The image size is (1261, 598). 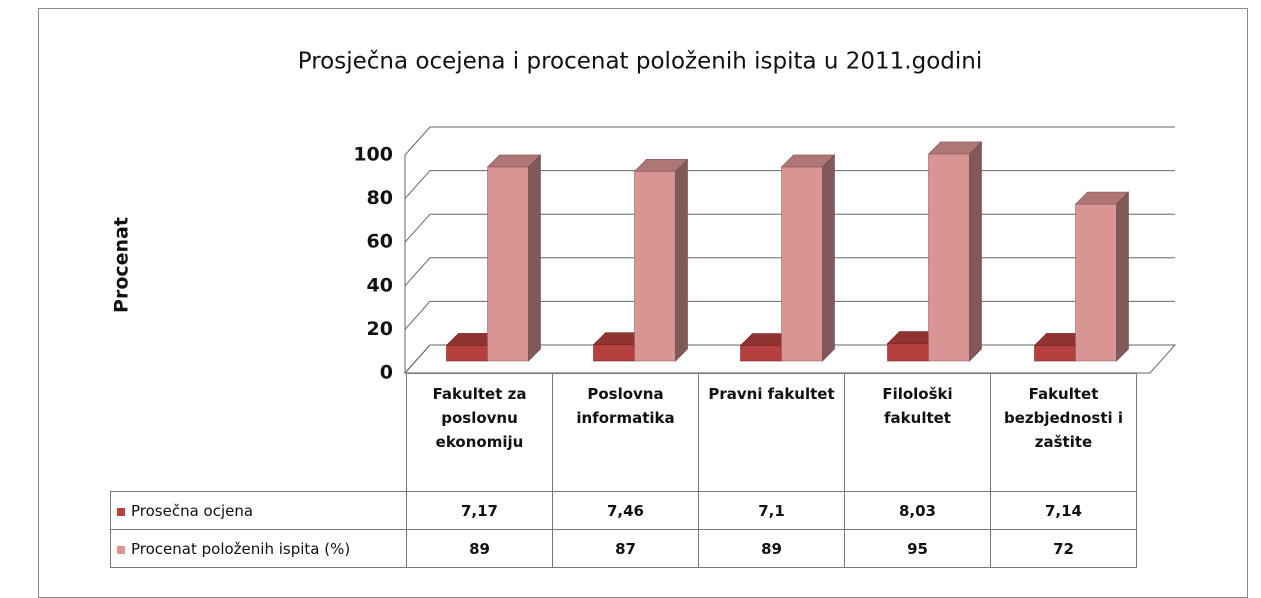 I want to click on y-tick-label: 20, so click(x=380, y=329).